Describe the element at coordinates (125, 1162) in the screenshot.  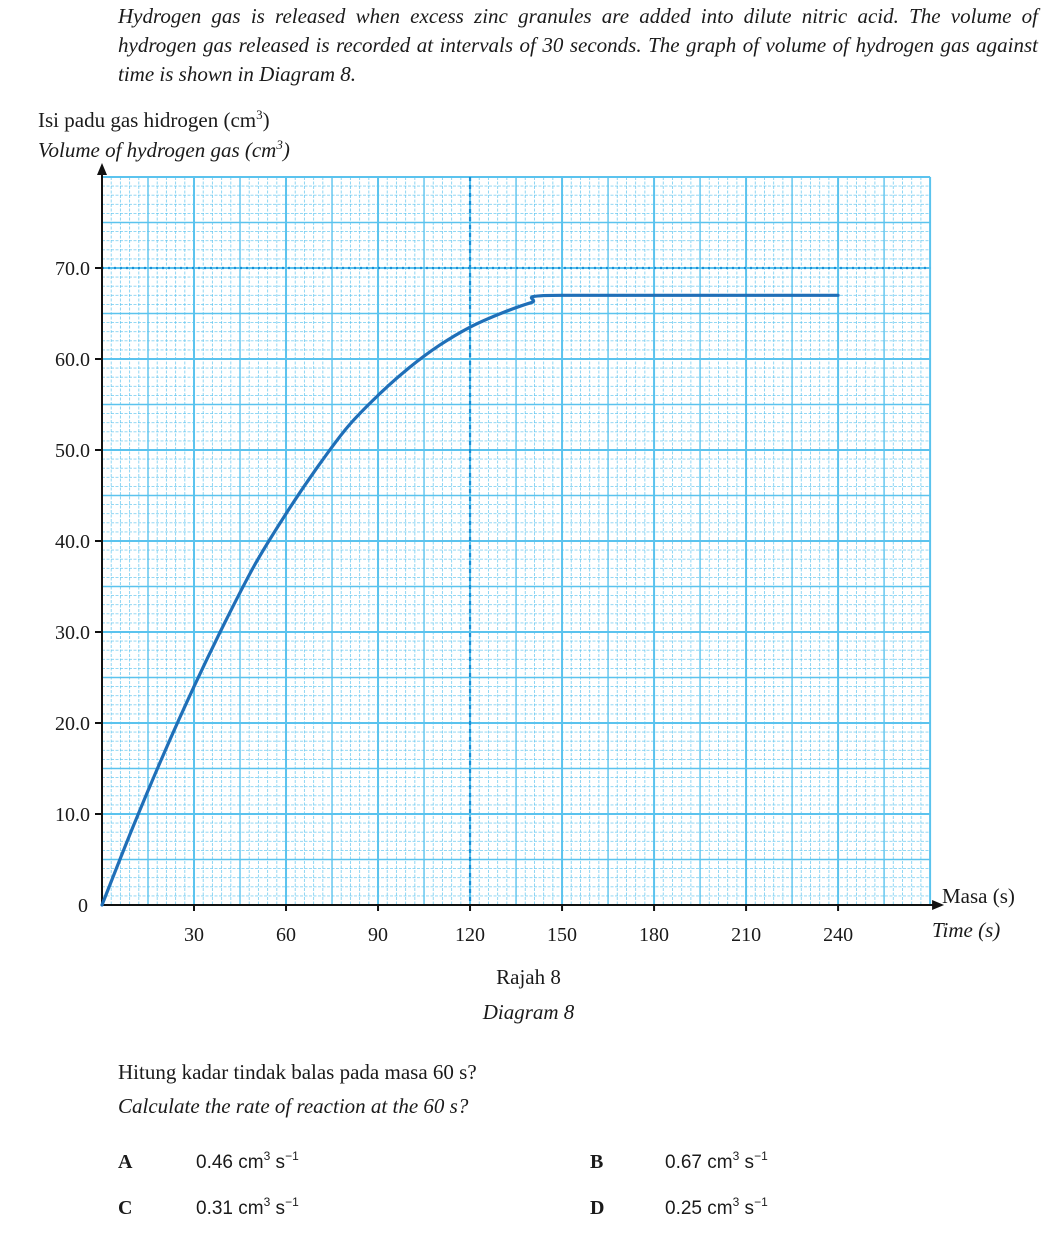
I see `option-a-letter: A` at that location.